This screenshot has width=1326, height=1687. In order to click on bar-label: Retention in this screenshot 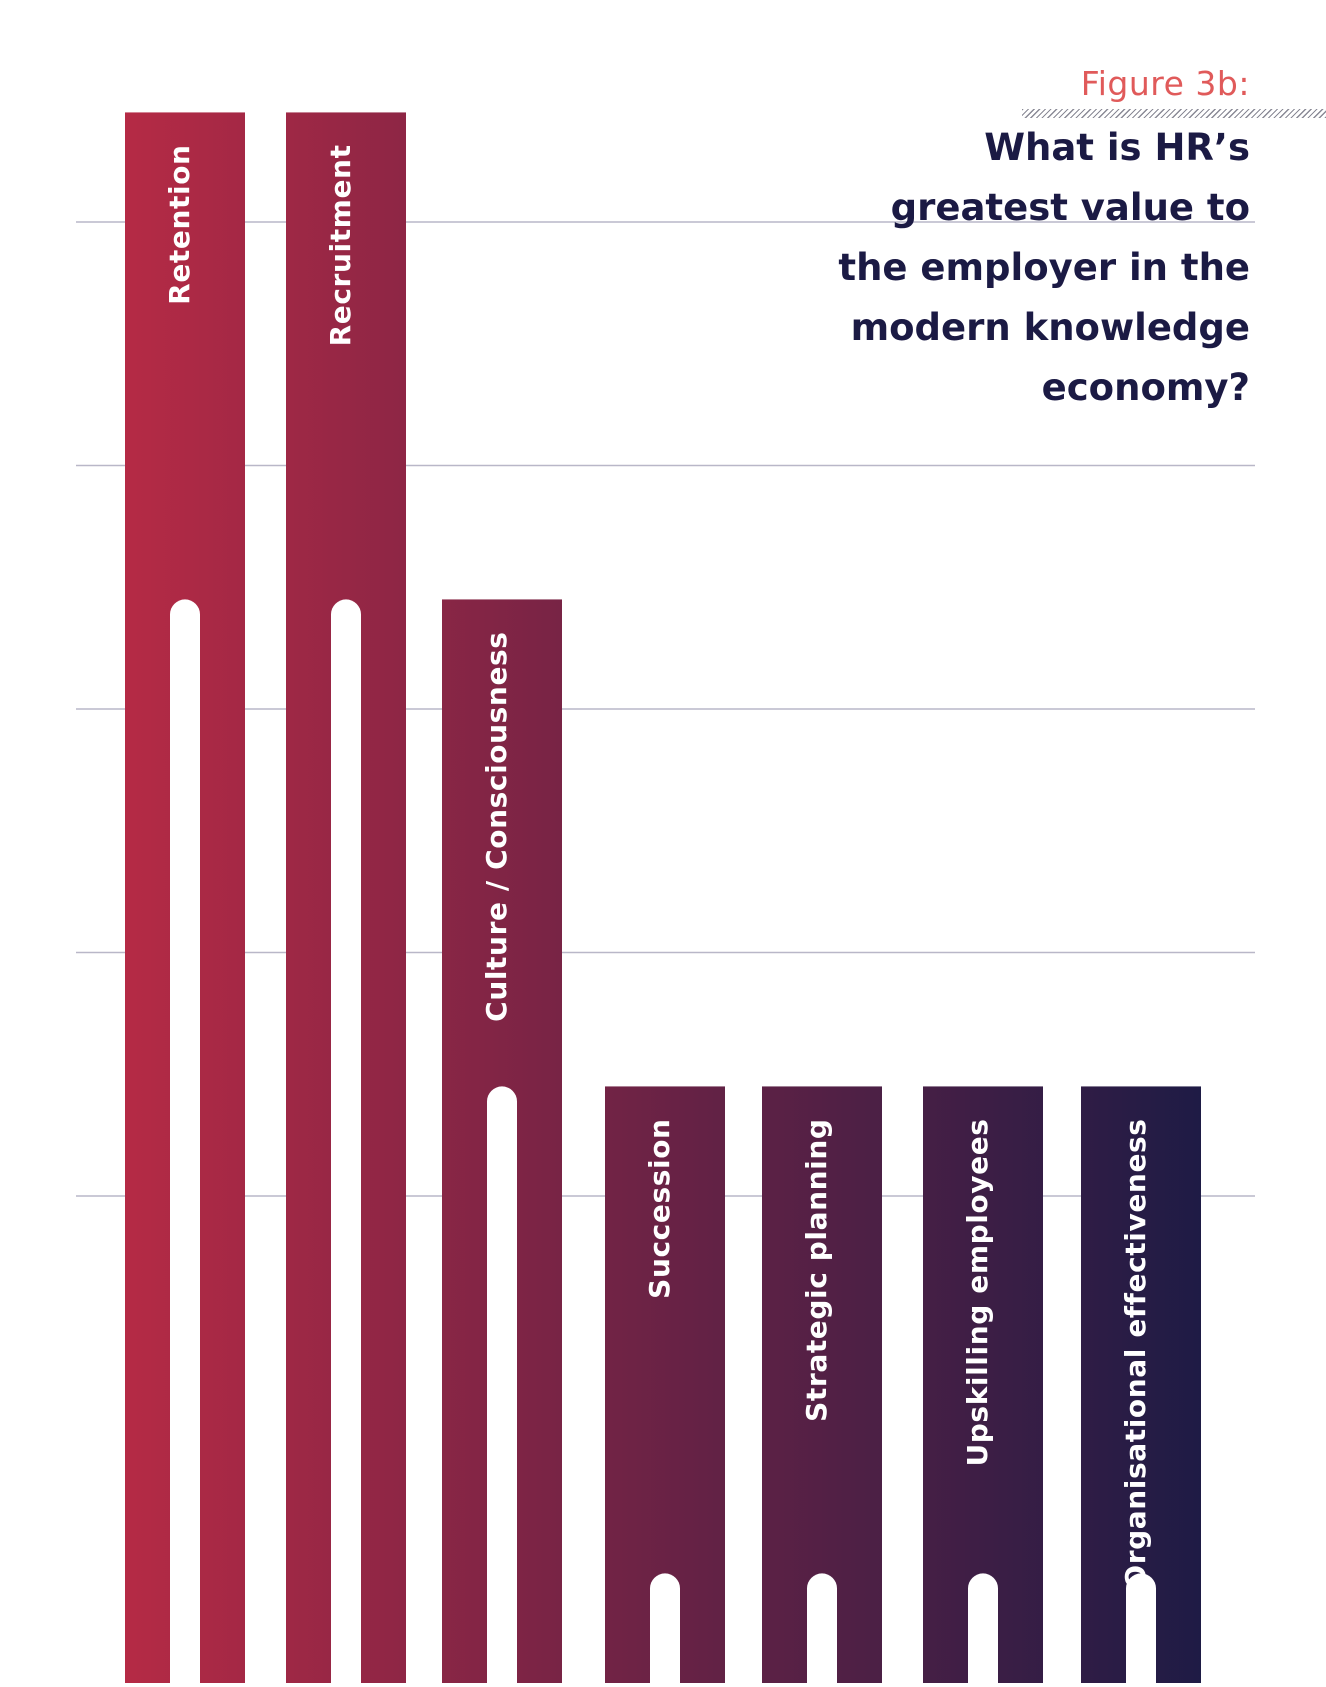, I will do `click(179, 224)`.